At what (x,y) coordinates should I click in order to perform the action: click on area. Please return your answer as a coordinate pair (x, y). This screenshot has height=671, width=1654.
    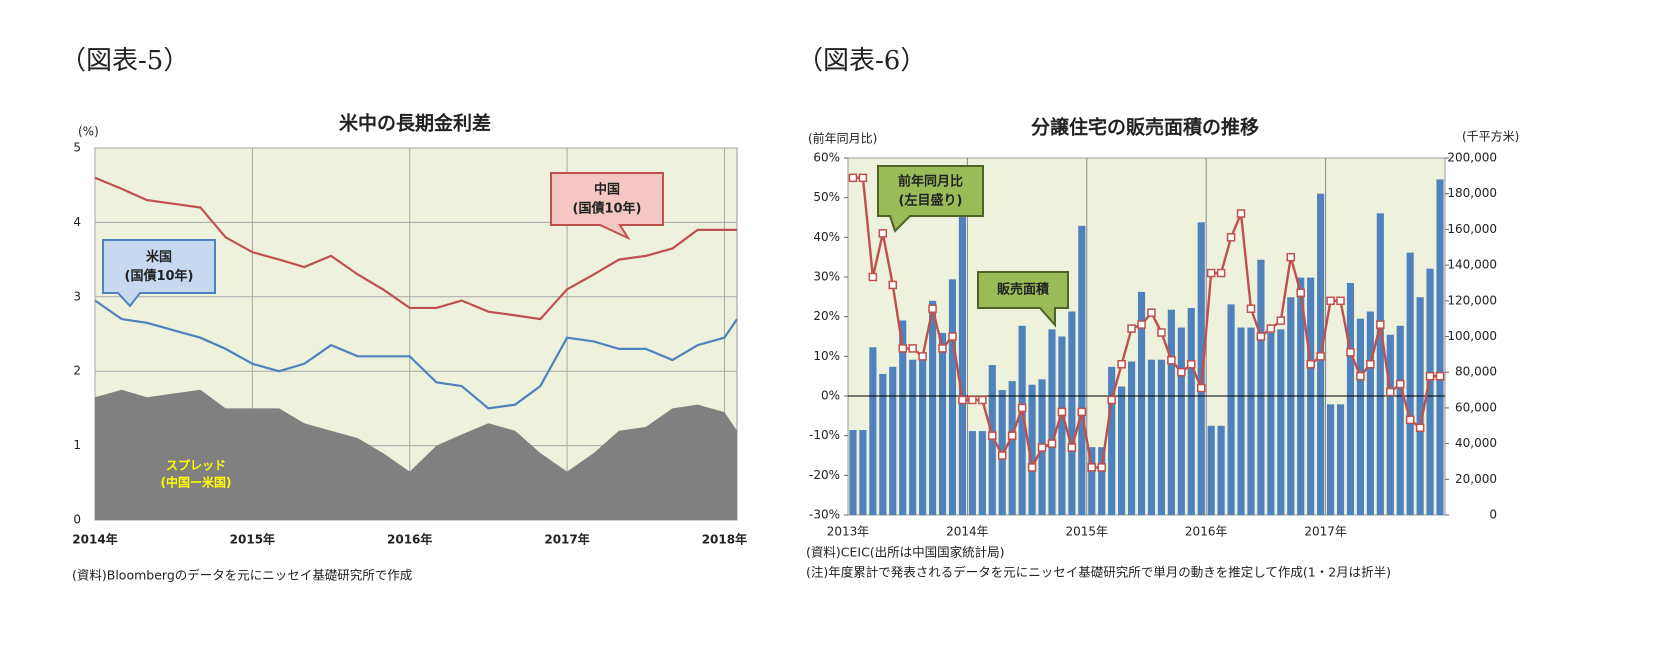
    Looking at the image, I should click on (416, 454).